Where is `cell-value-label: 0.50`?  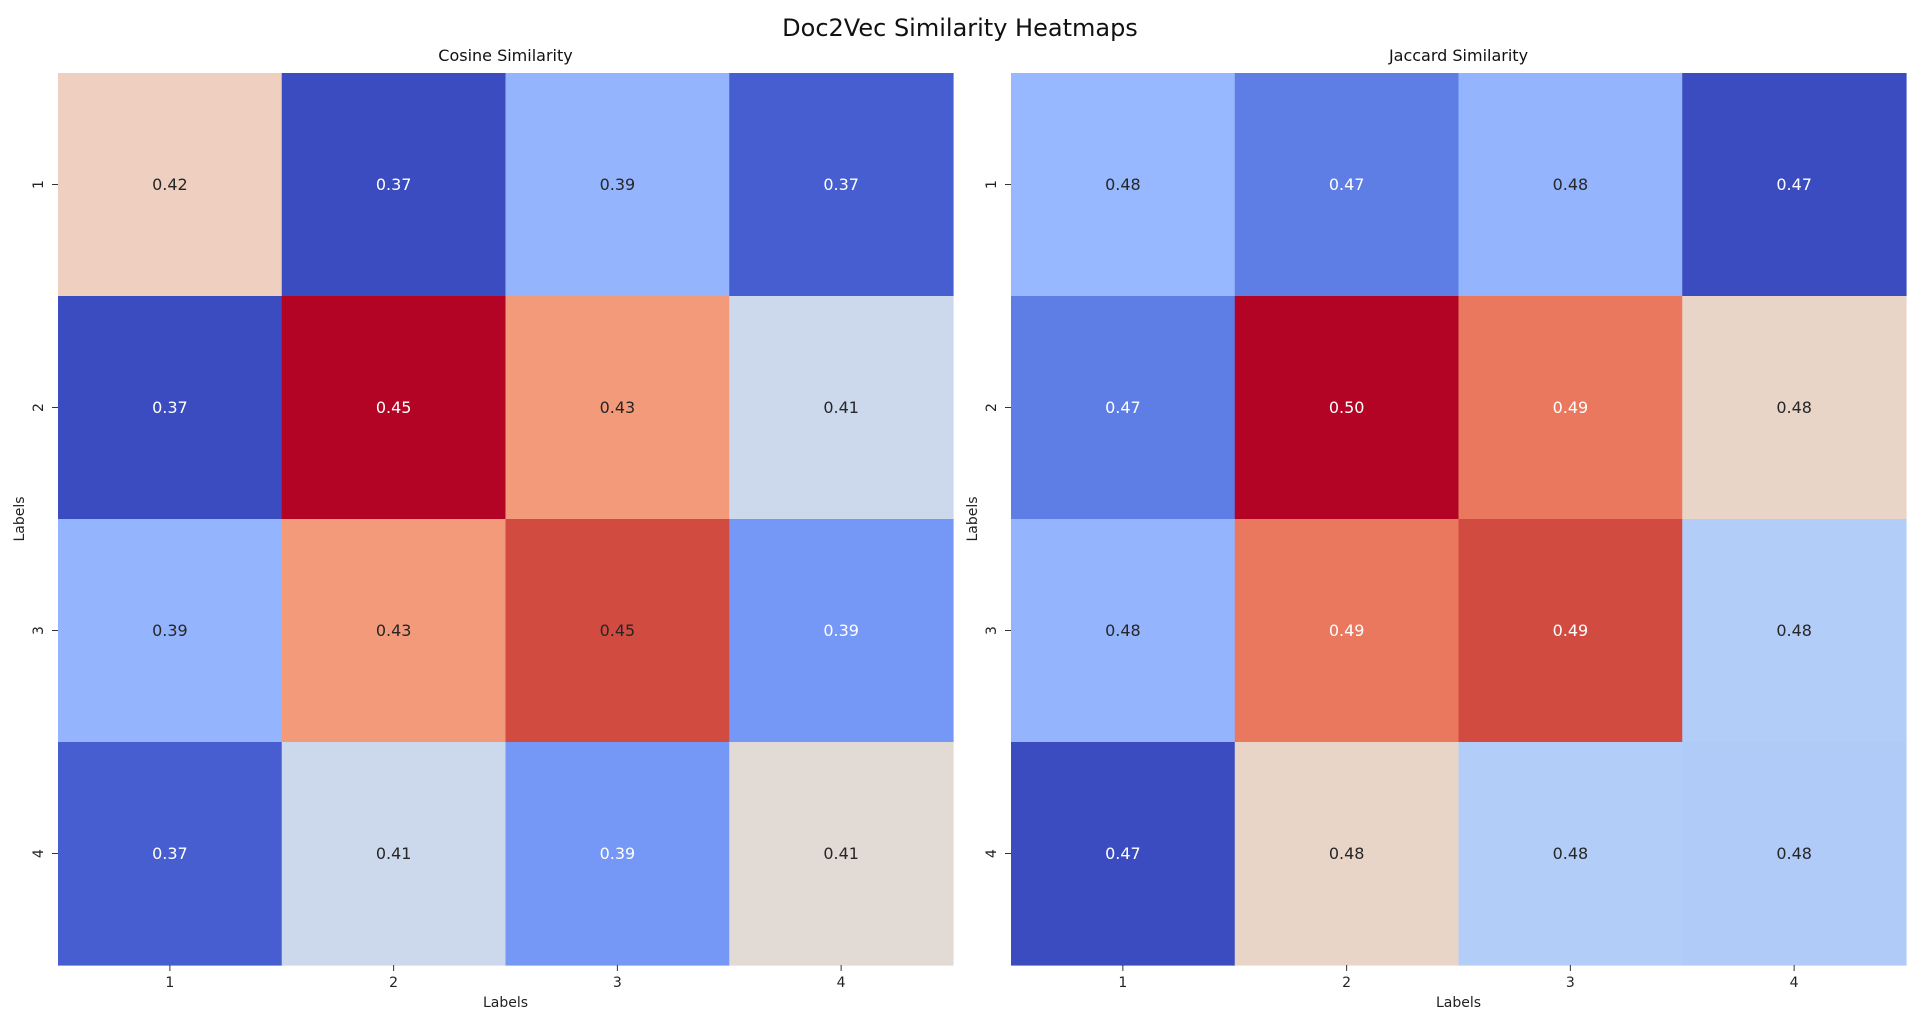
cell-value-label: 0.50 is located at coordinates (1347, 407).